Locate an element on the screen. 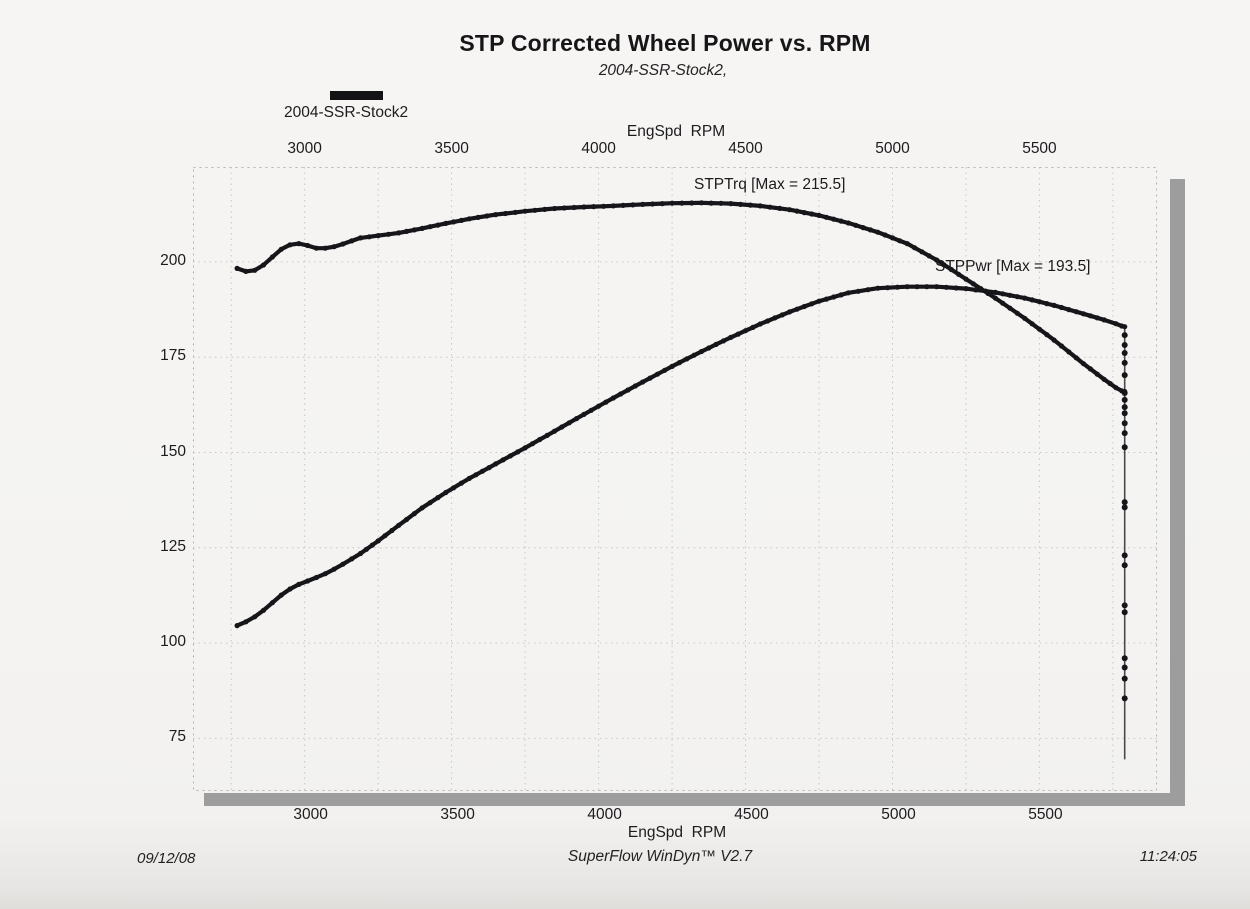  page-title: STP Corrected Wheel Power vs. RPM is located at coordinates (665, 43).